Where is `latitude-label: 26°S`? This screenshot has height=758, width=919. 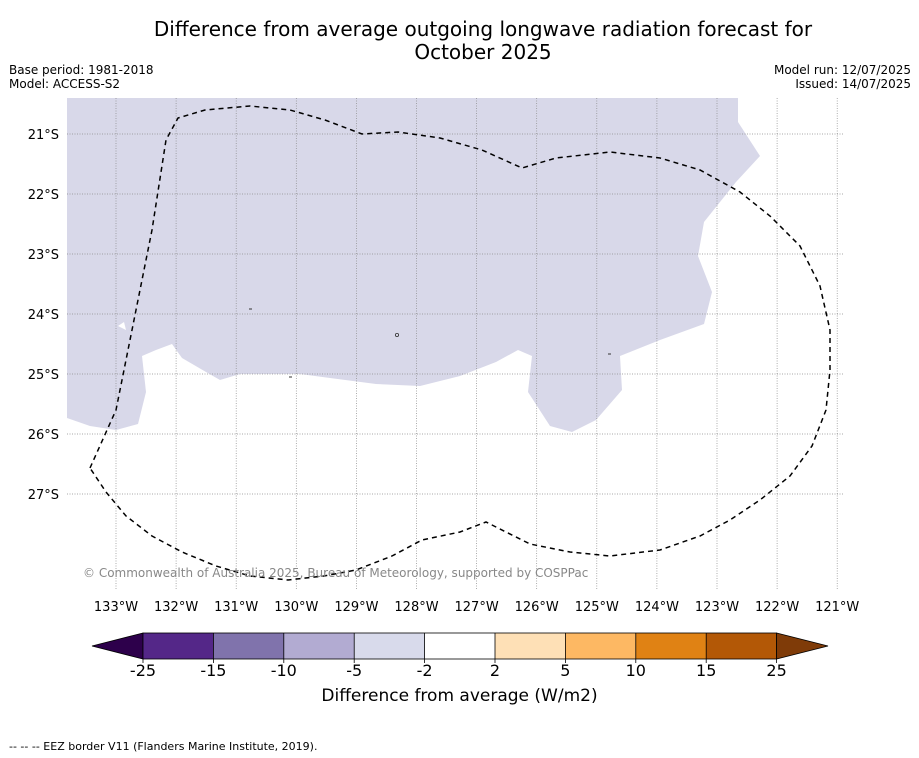 latitude-label: 26°S is located at coordinates (43, 435).